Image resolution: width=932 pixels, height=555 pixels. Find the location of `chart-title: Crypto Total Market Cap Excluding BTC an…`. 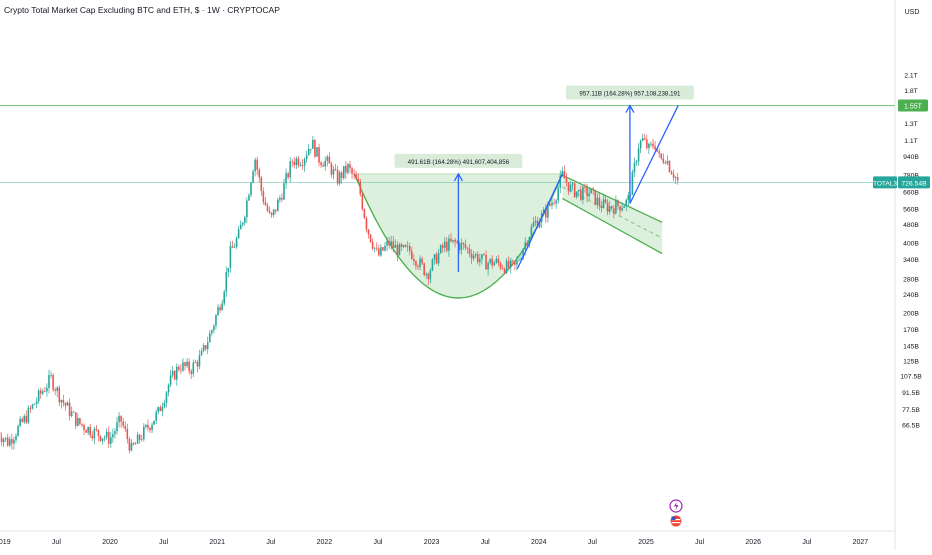

chart-title: Crypto Total Market Cap Excluding BTC an… is located at coordinates (142, 10).